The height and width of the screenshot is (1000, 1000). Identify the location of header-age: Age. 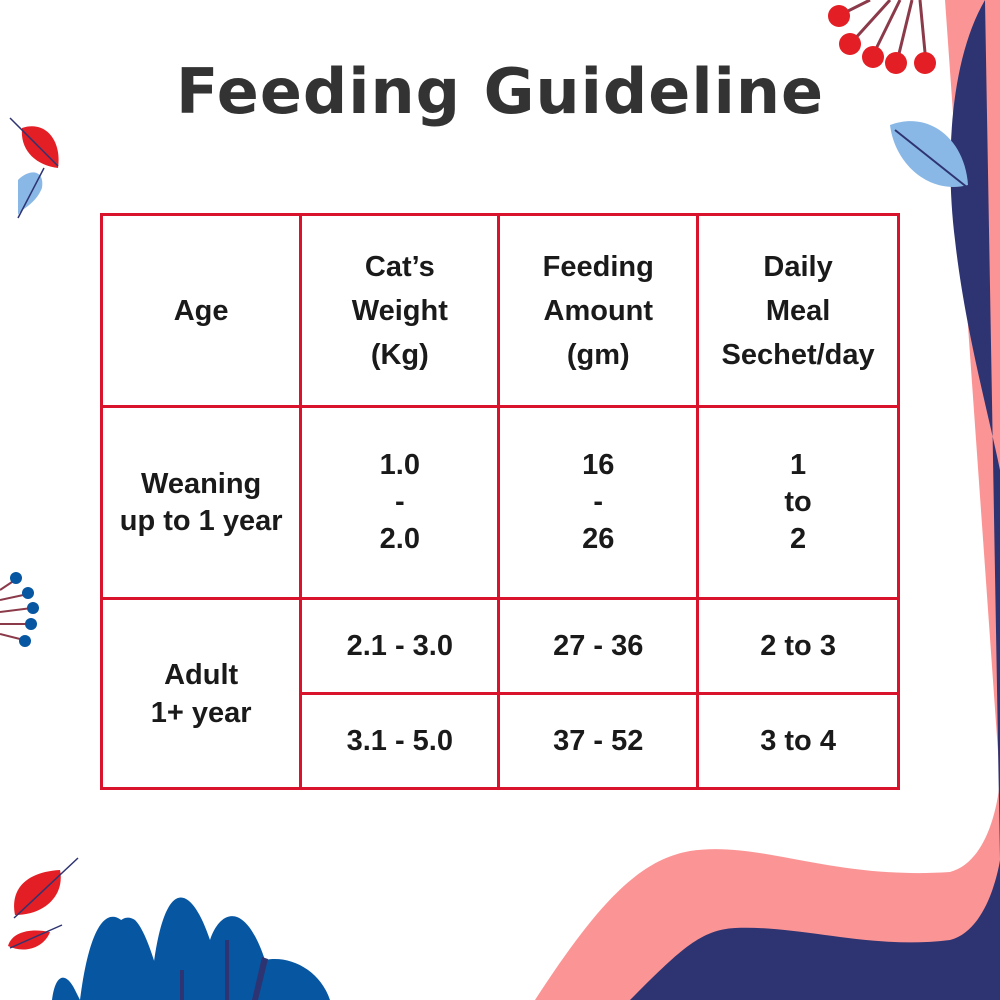
(201, 310).